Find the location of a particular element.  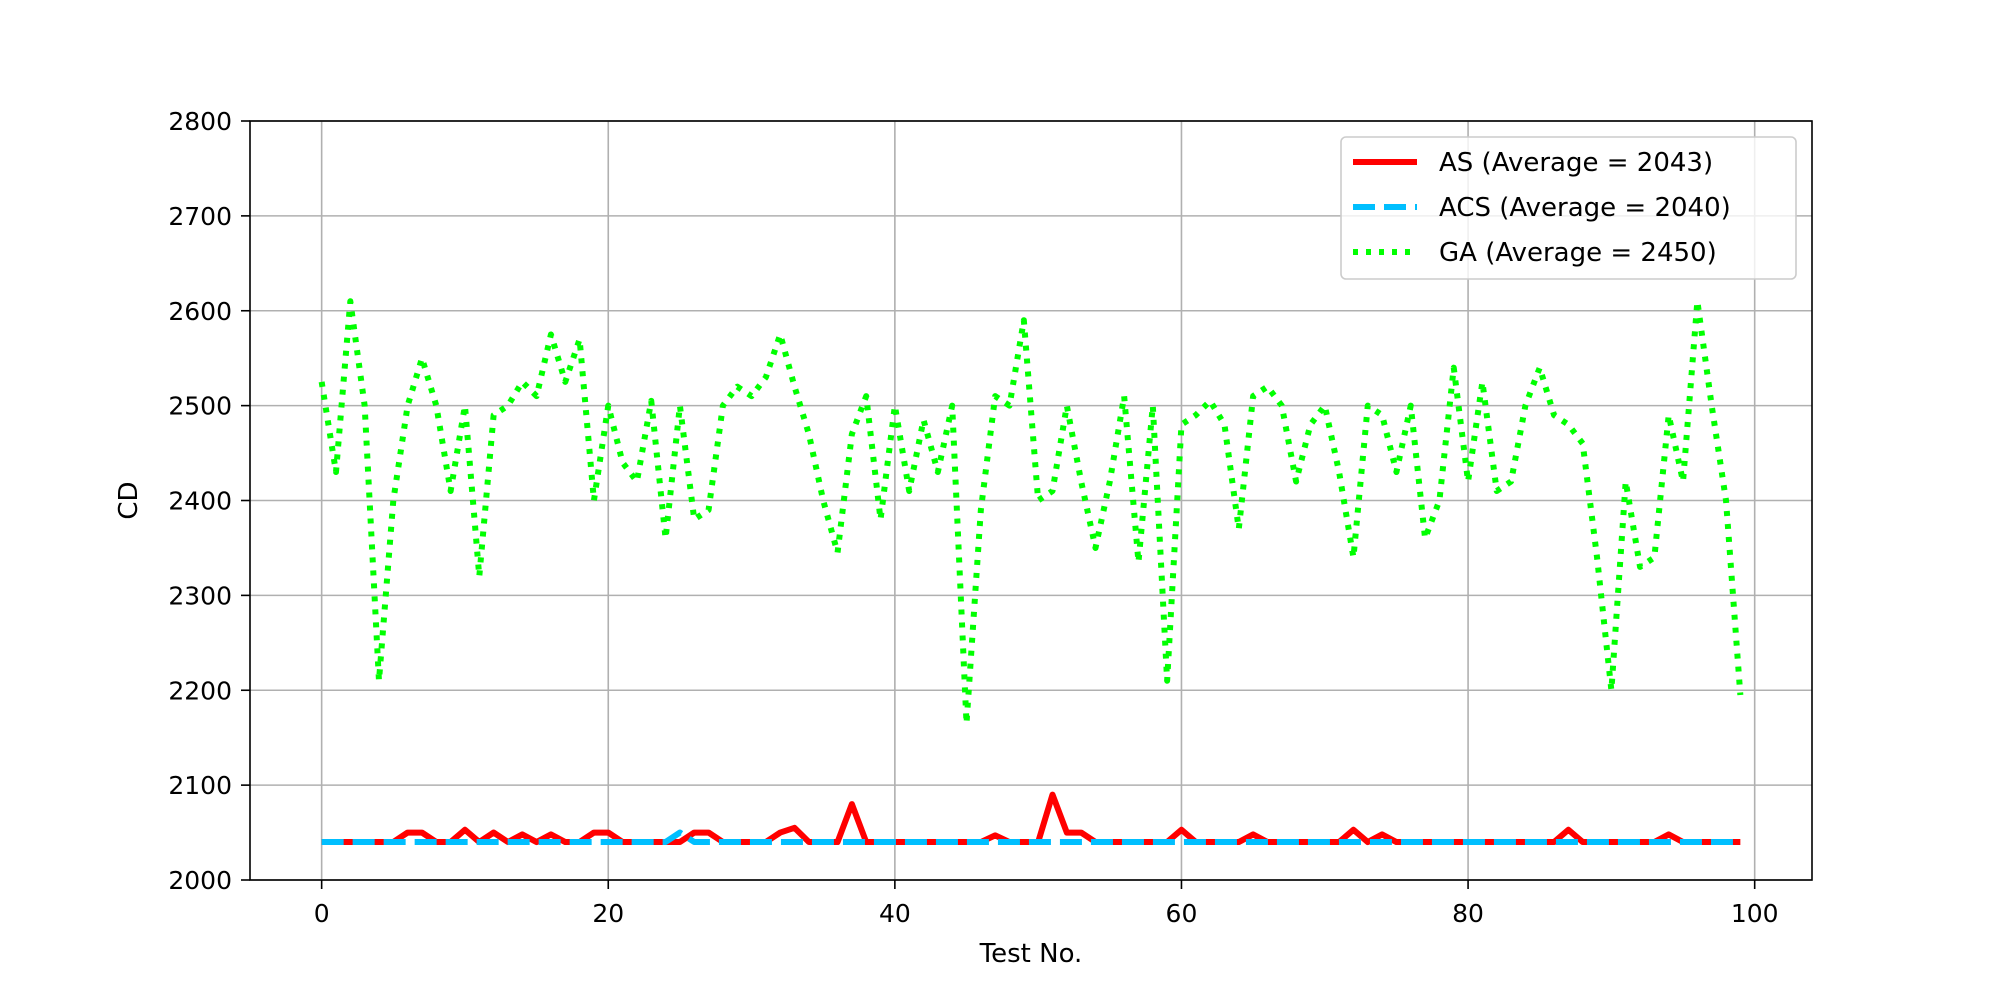

x-tick-label: 20 is located at coordinates (608, 913).